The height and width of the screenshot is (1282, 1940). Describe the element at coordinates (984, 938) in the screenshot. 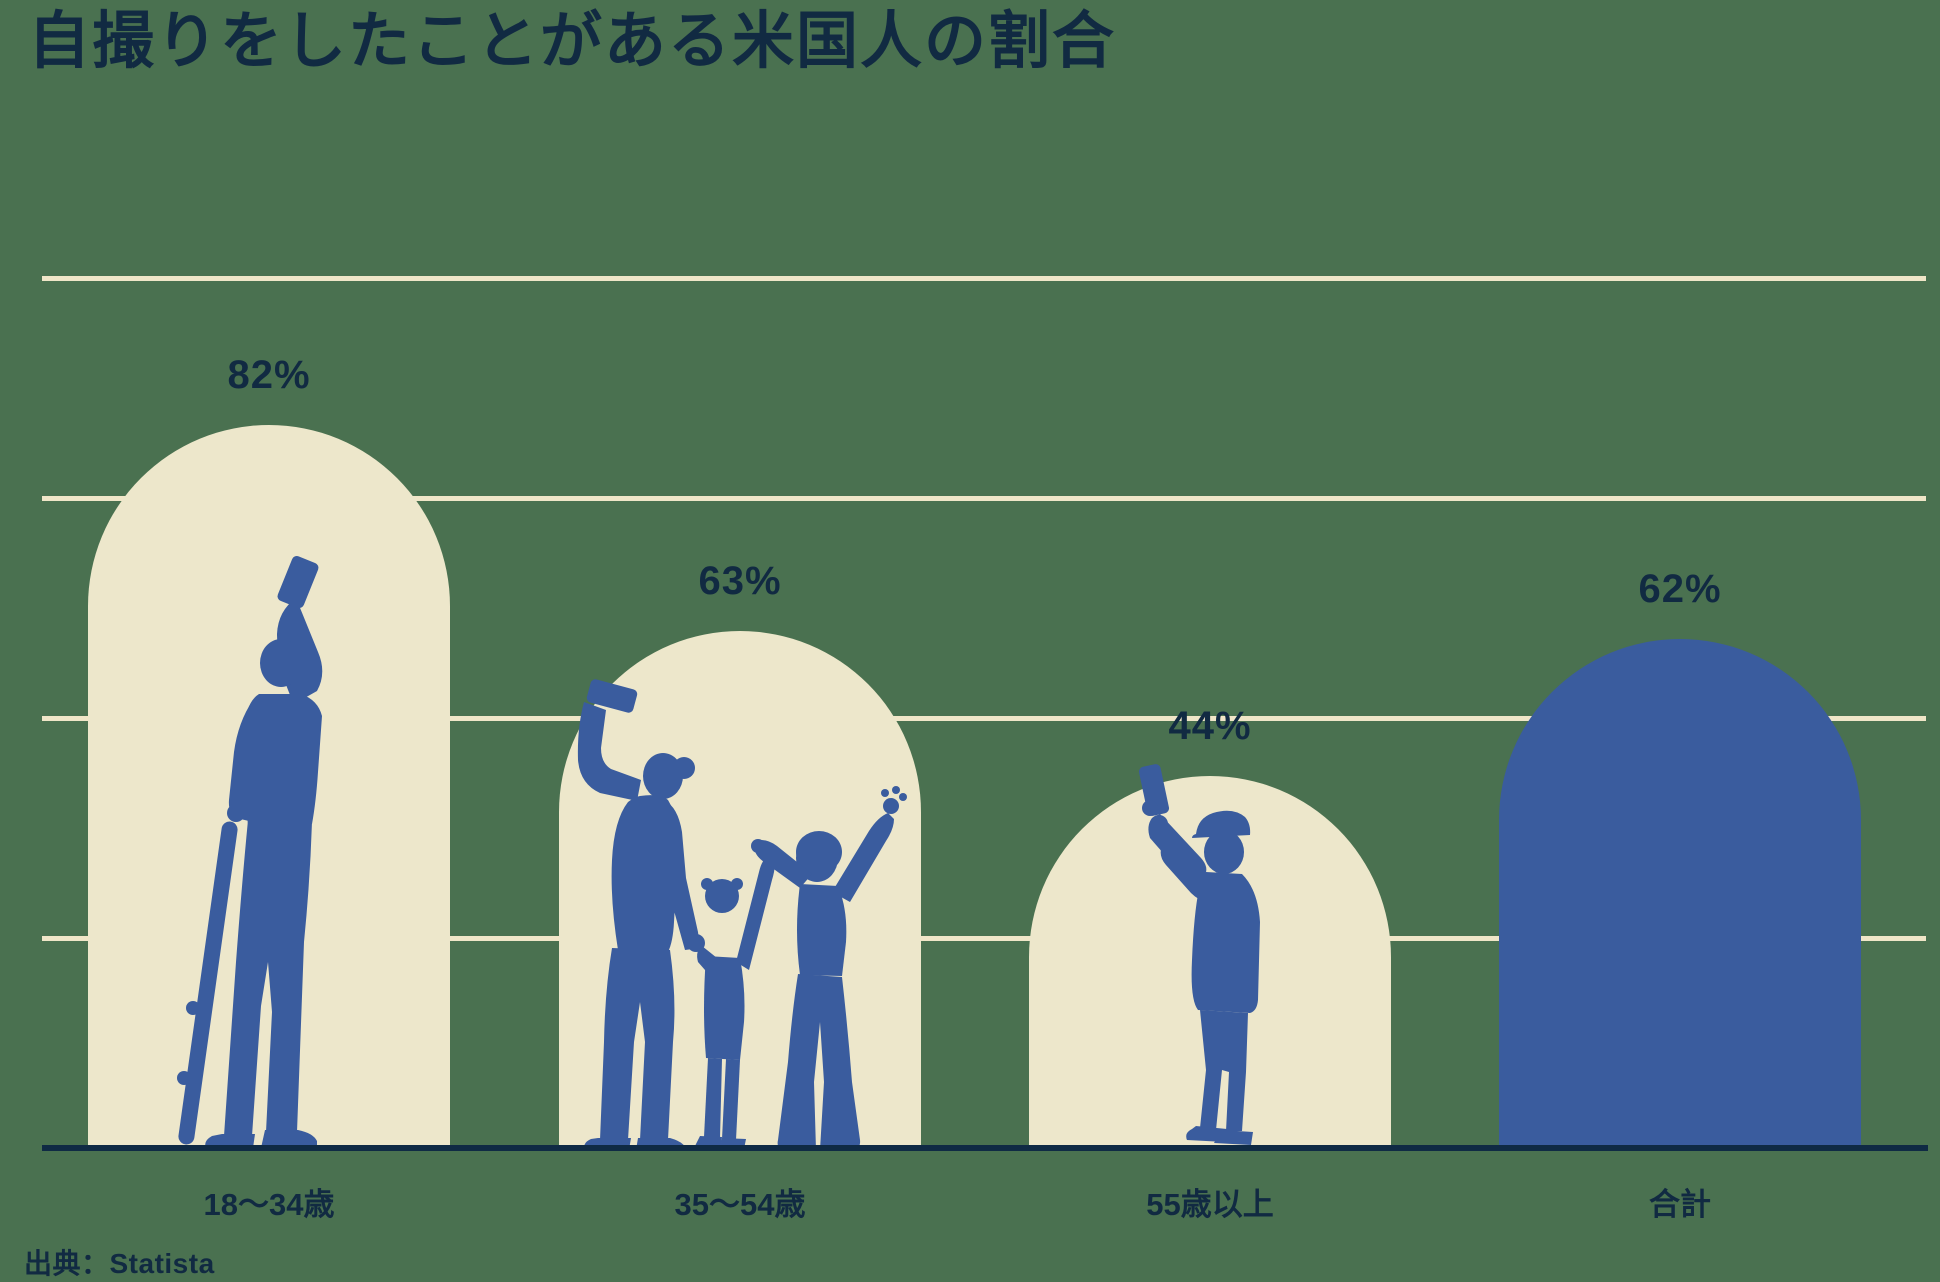

I see `gridline-25pct` at that location.